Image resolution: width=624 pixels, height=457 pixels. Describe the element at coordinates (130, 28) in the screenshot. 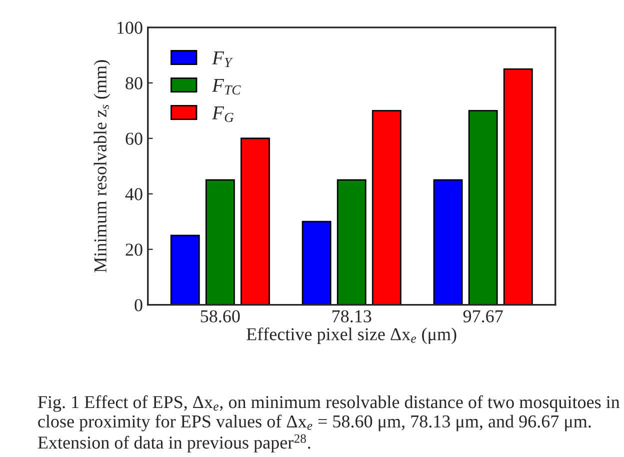

I see `y-tick-label: 100` at that location.